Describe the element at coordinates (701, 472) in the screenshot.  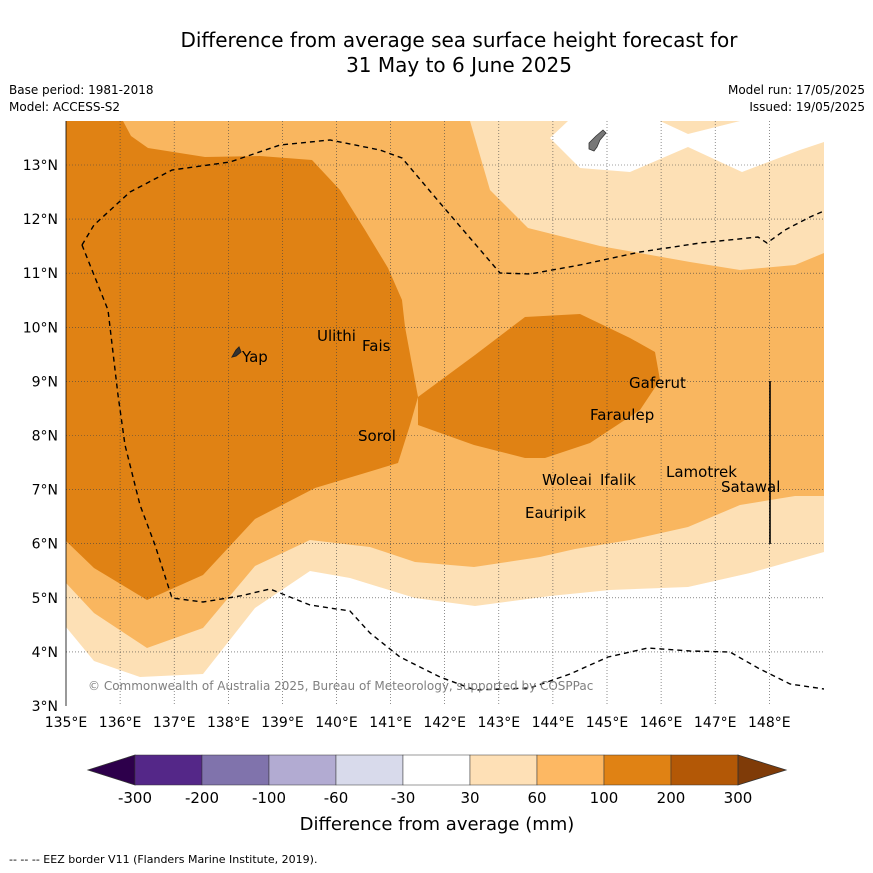
I see `island-label-lamotrek: Lamotrek` at that location.